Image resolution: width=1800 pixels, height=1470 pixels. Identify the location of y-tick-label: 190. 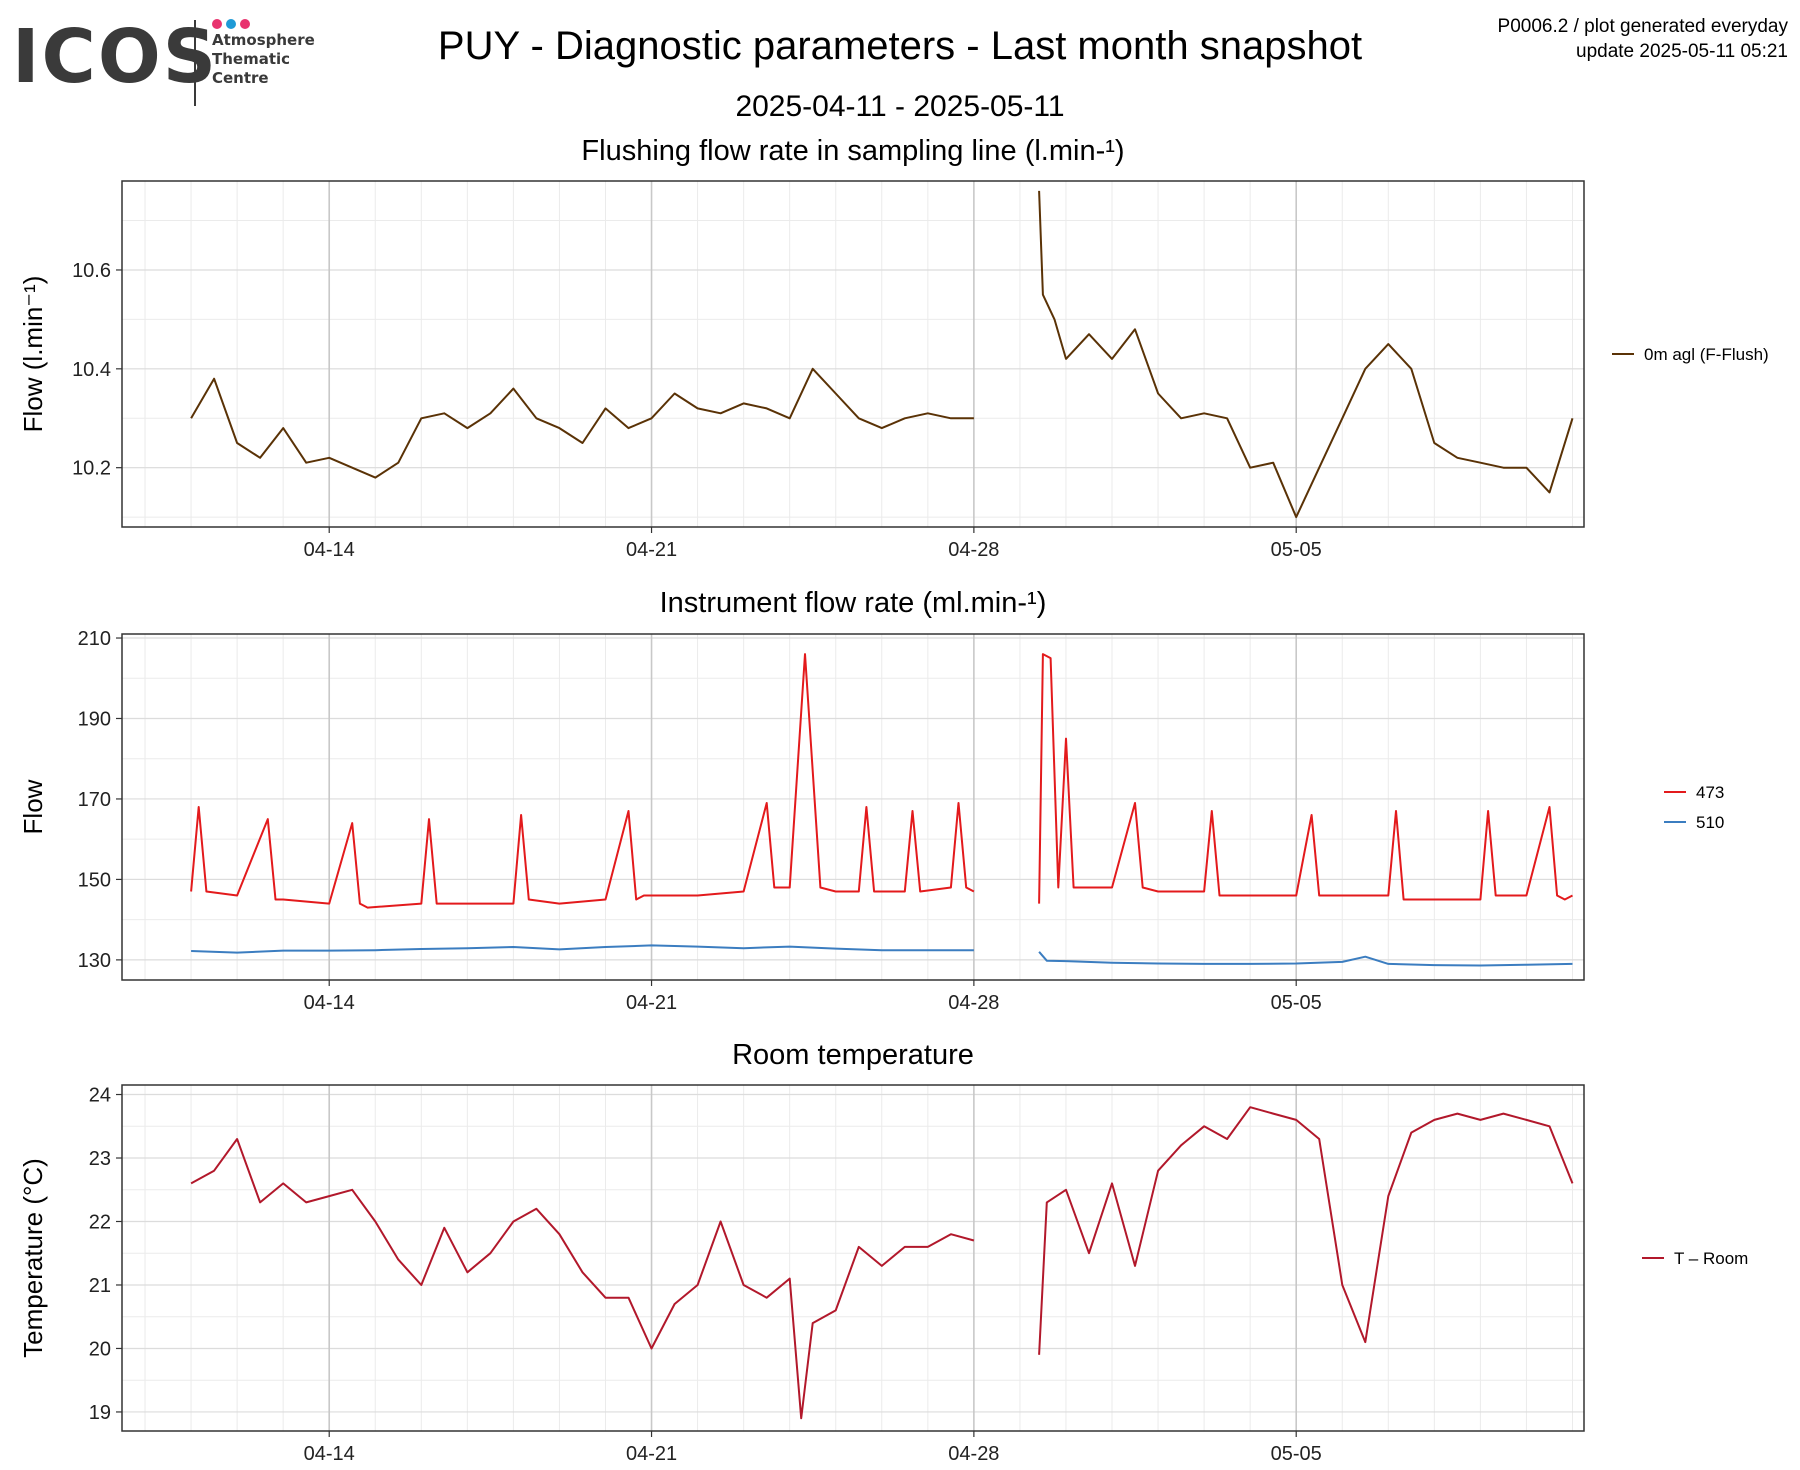
(94, 719).